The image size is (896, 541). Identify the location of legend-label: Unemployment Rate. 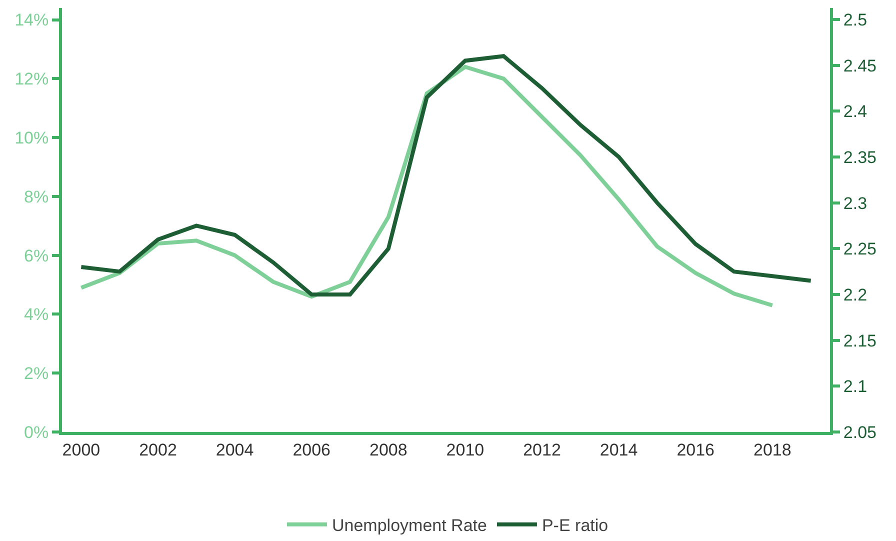
(409, 525).